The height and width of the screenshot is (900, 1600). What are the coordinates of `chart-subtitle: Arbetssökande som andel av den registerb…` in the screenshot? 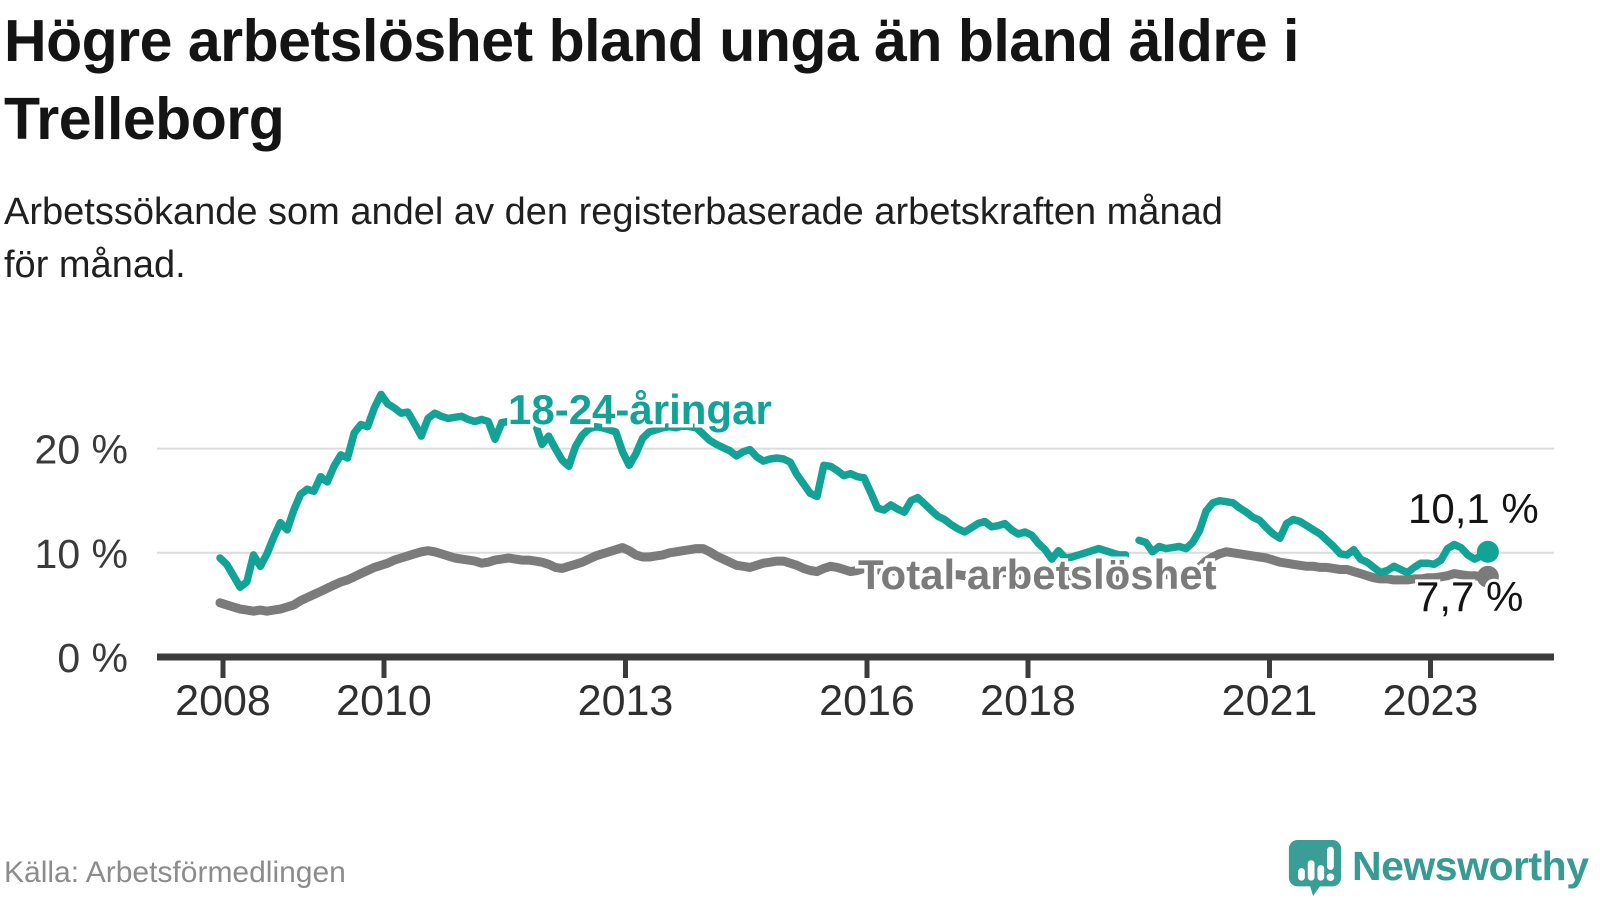 It's located at (613, 239).